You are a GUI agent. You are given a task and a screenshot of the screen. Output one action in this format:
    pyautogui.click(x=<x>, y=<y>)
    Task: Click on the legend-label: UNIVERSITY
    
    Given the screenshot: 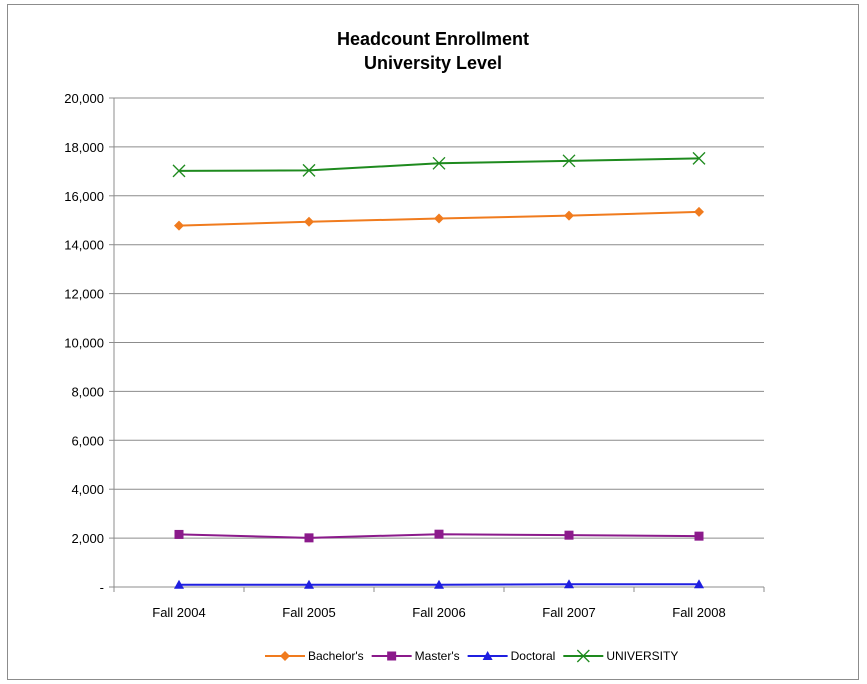 What is the action you would take?
    pyautogui.click(x=642, y=656)
    